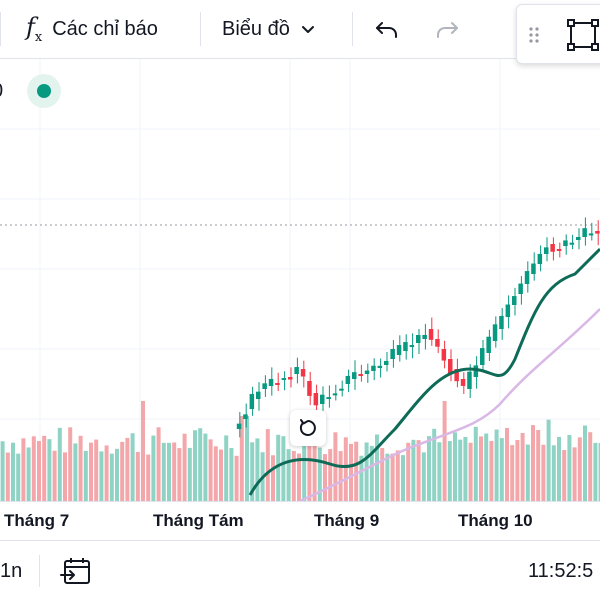 Image resolution: width=600 pixels, height=601 pixels. I want to click on floating-tools-panel, so click(558, 34).